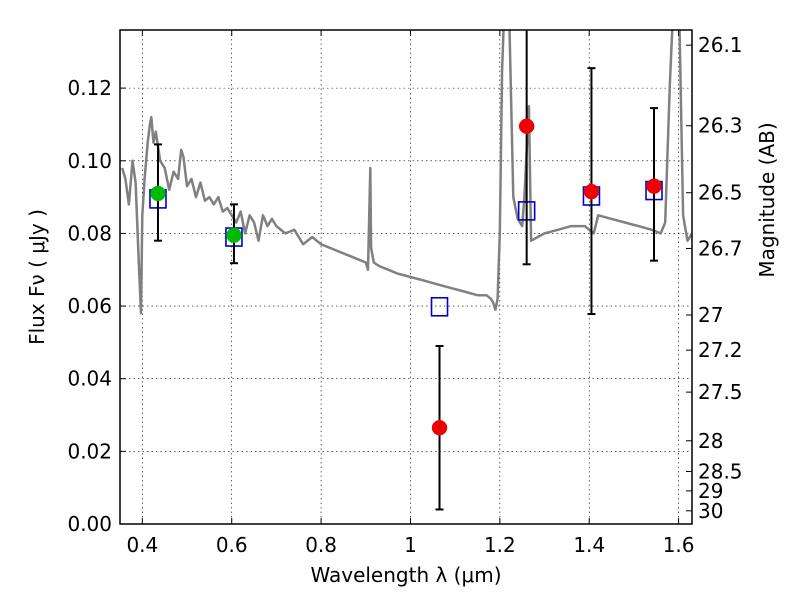  Describe the element at coordinates (37, 277) in the screenshot. I see `y-axis-title: Flux Fν ( μJy )` at that location.